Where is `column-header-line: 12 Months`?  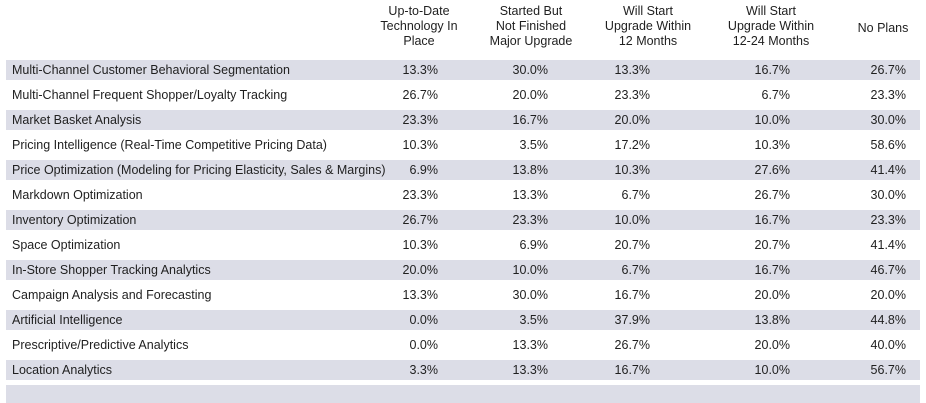
column-header-line: 12 Months is located at coordinates (648, 41).